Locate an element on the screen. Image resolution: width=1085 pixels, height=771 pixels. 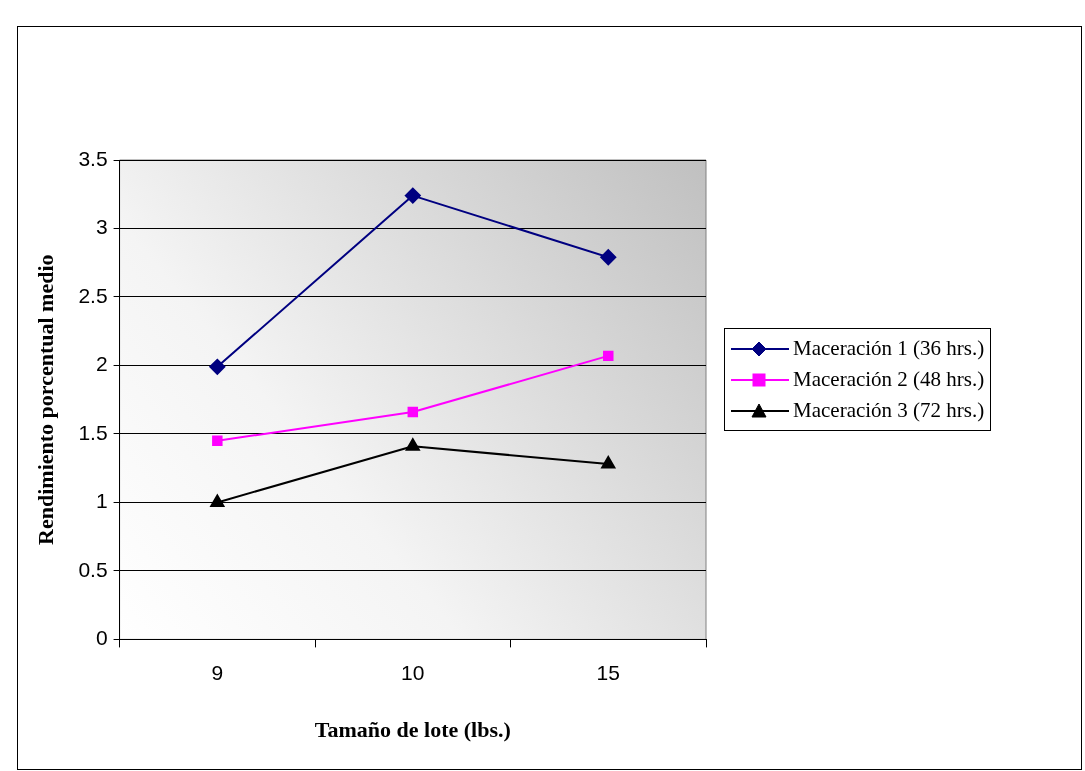
y-tick-label: 3 is located at coordinates (101, 227).